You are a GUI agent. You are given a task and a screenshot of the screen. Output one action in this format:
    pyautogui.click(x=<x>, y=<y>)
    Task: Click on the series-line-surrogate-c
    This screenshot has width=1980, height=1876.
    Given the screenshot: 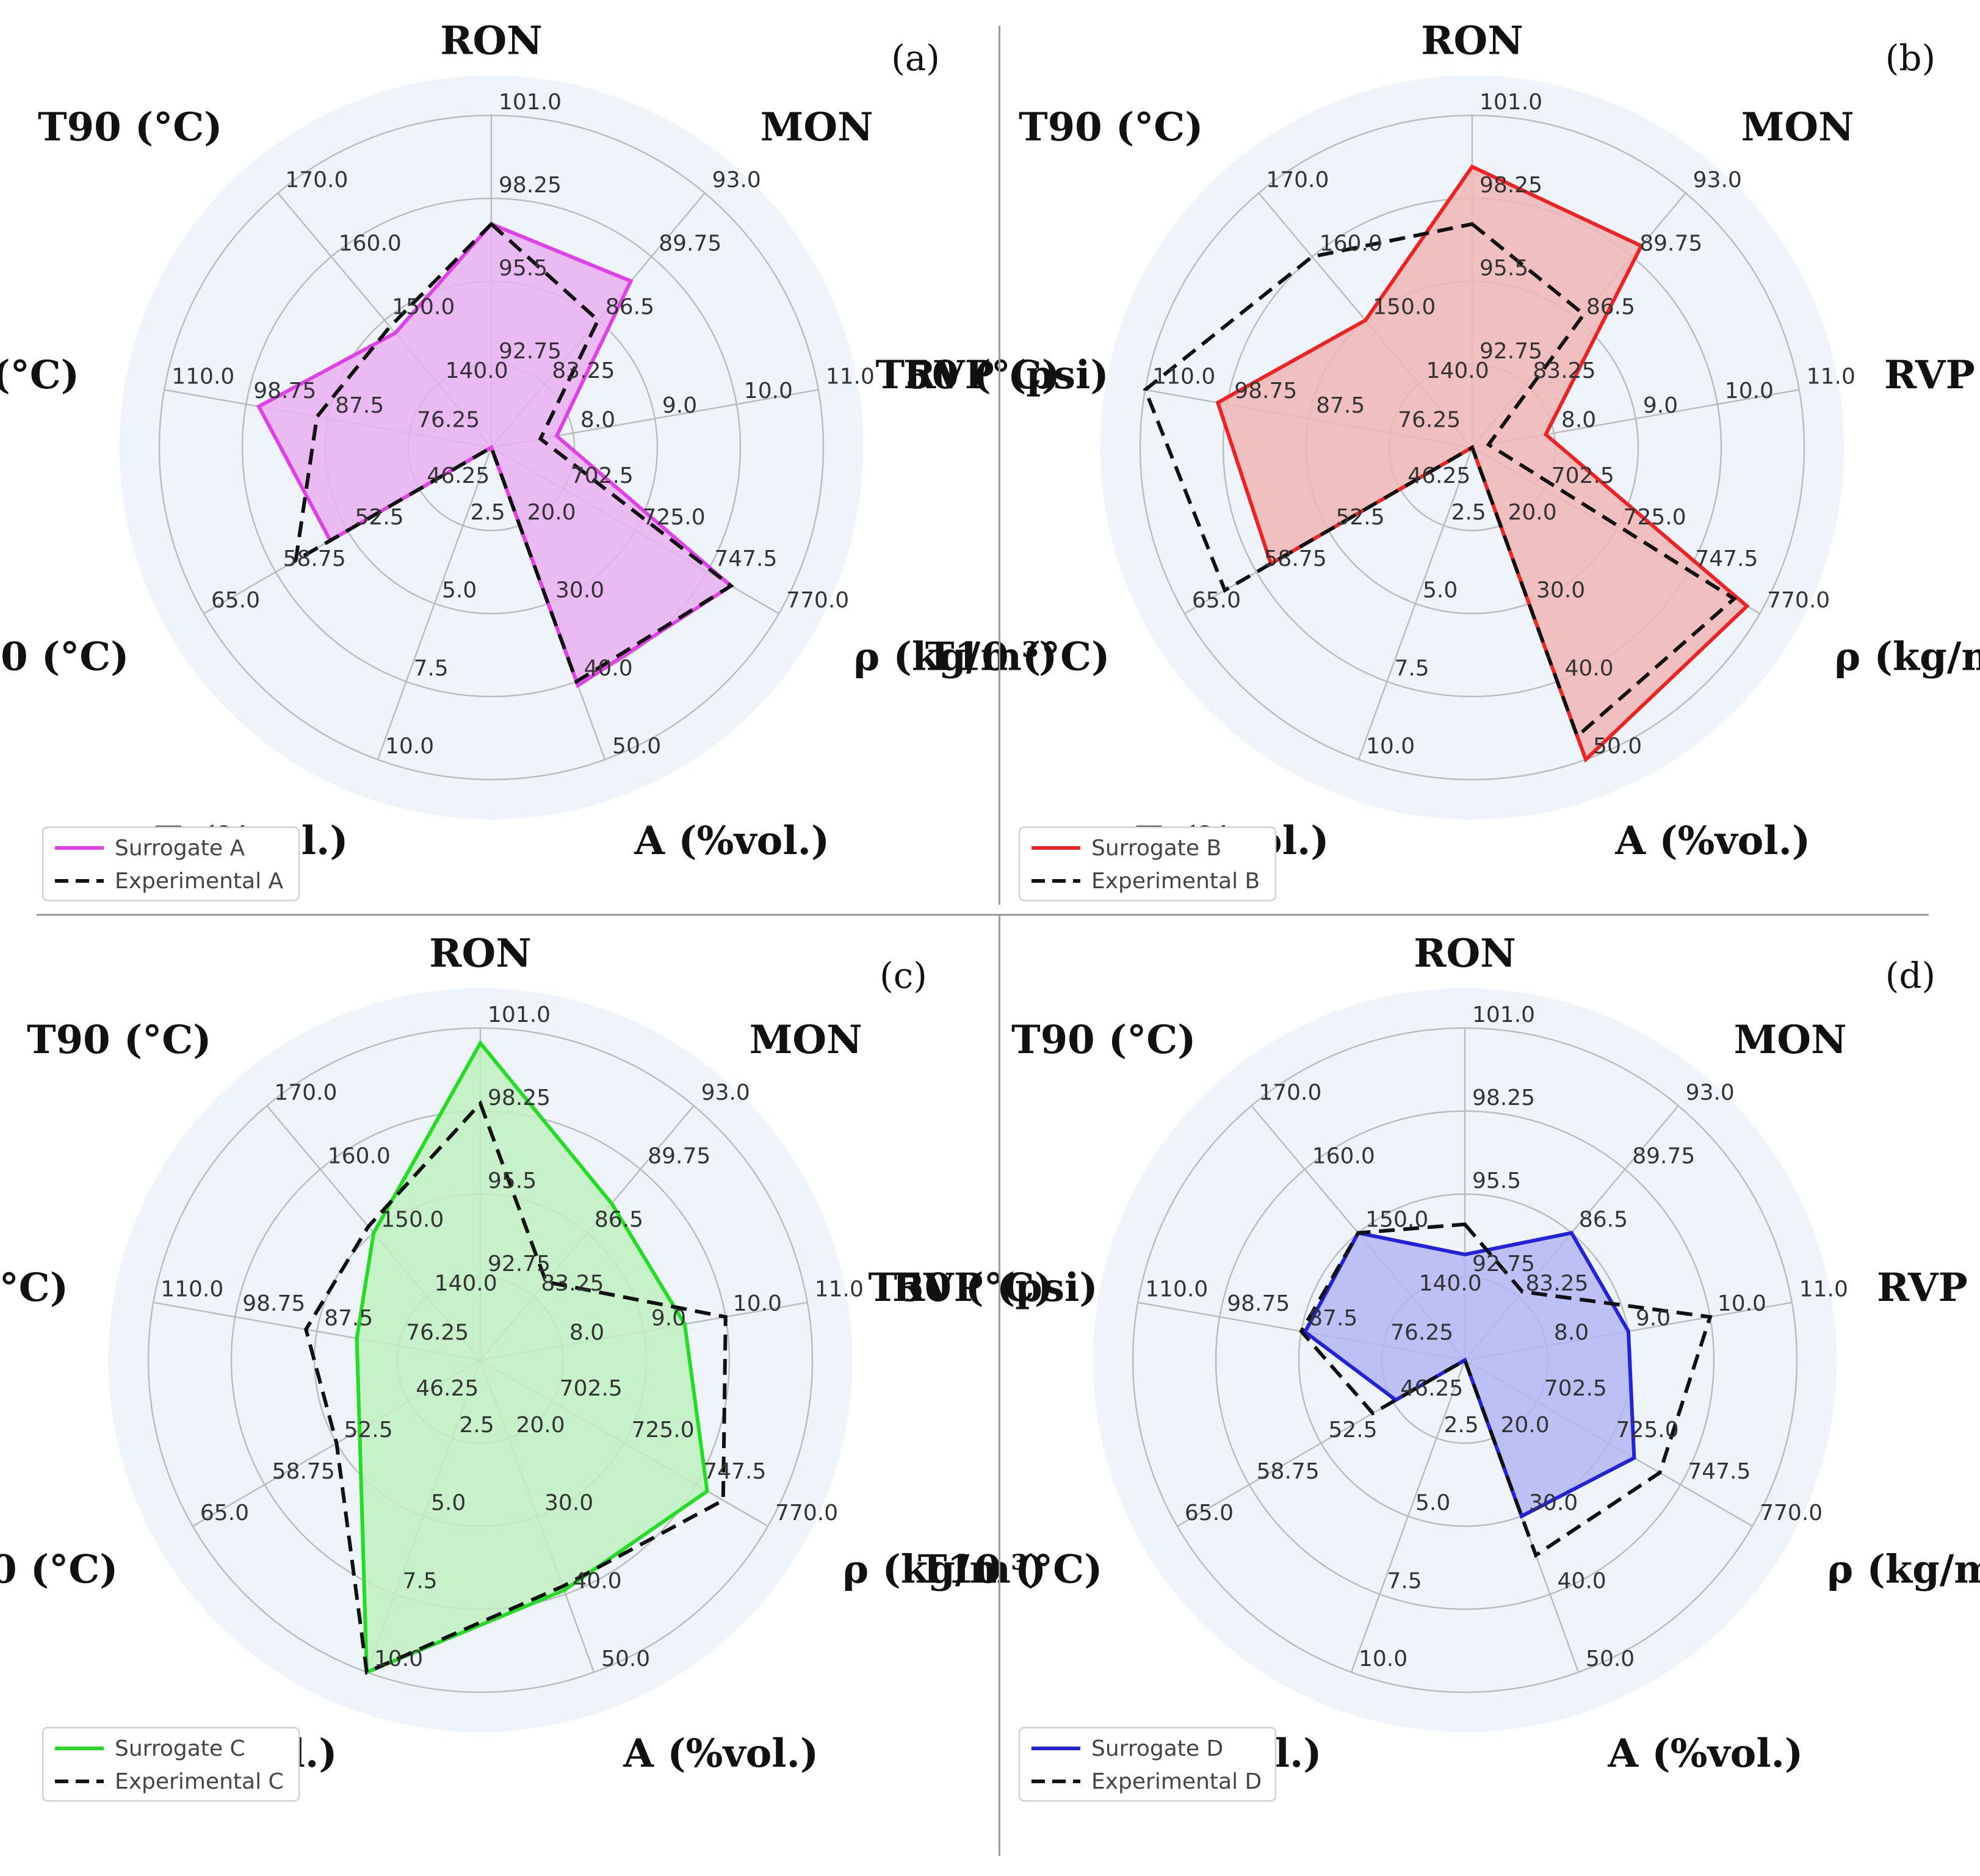 What is the action you would take?
    pyautogui.click(x=532, y=1357)
    